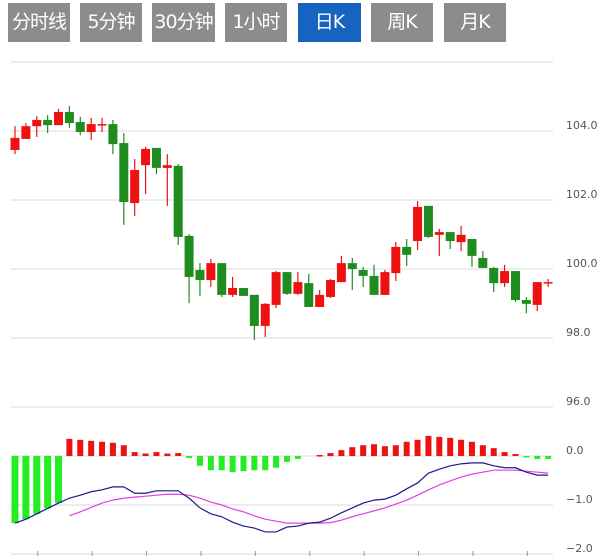  Describe the element at coordinates (475, 22) in the screenshot. I see `tab-monthly: 月K` at that location.